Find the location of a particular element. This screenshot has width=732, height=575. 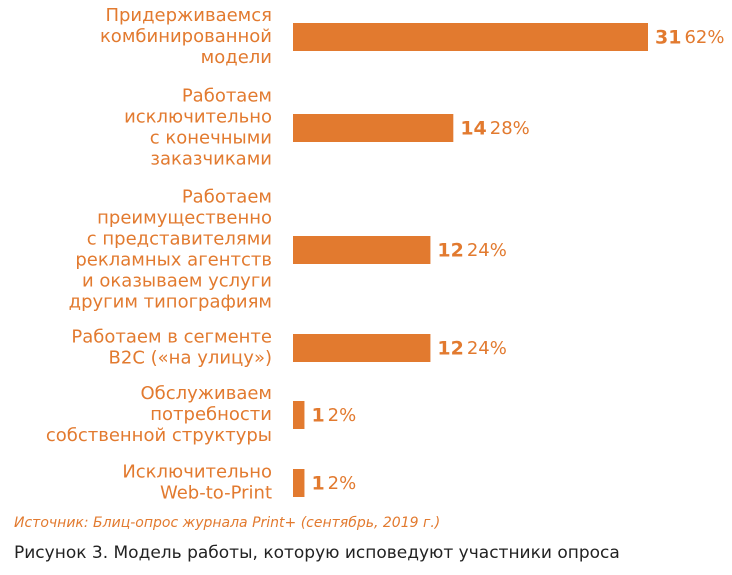

category-label: преимущественно is located at coordinates (184, 218).